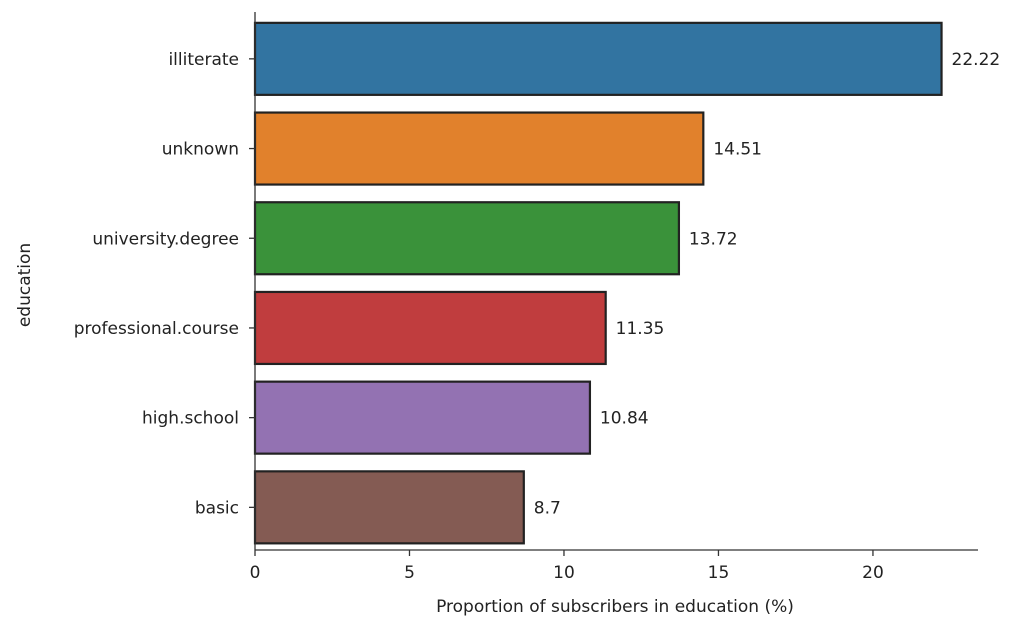 Image resolution: width=1024 pixels, height=630 pixels. Describe the element at coordinates (598, 58) in the screenshot. I see `bar-illiterate` at that location.